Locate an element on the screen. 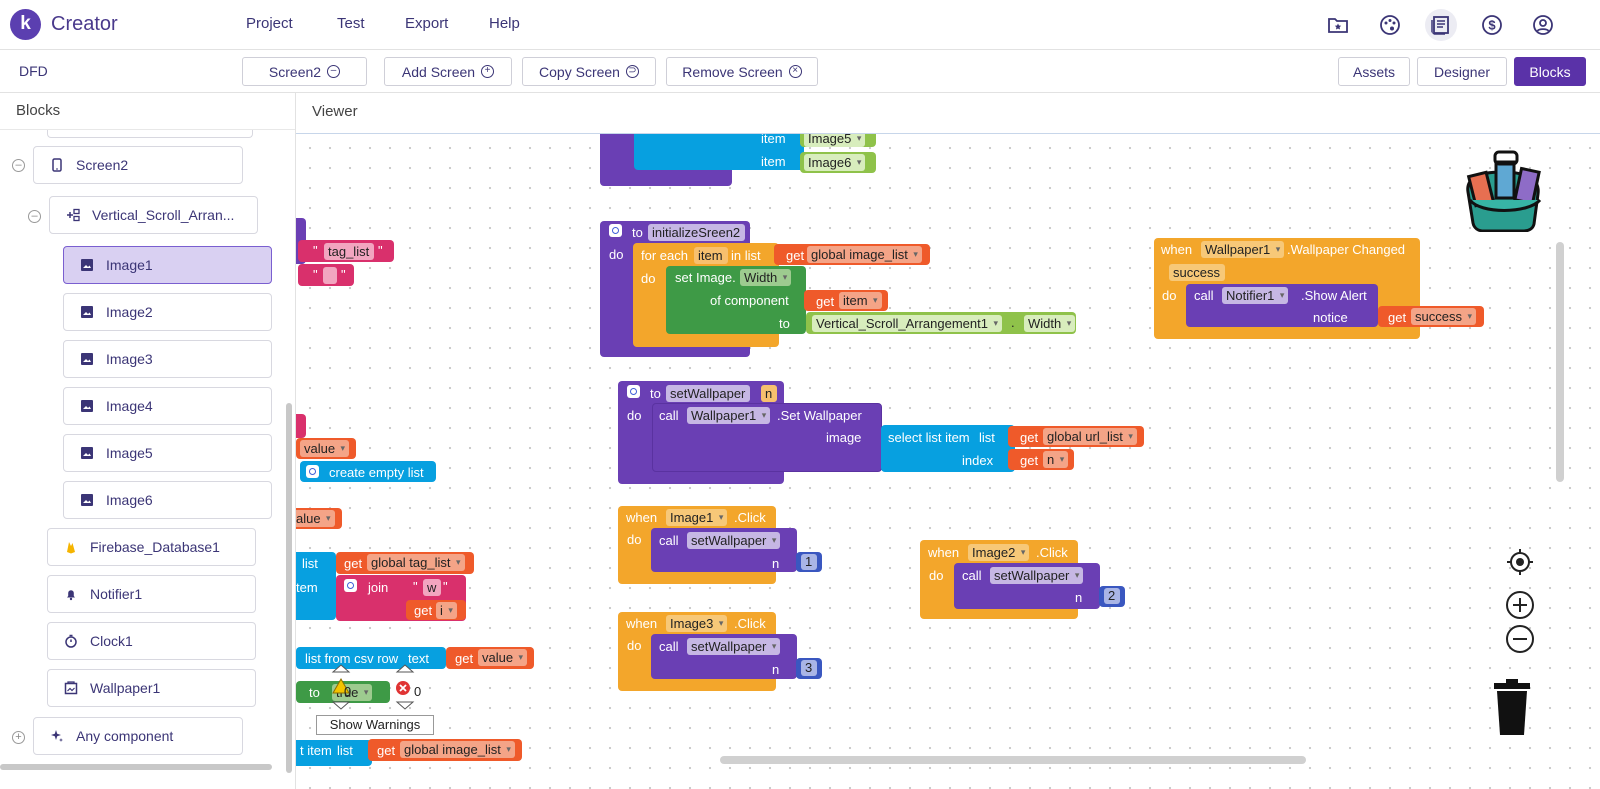 The image size is (1600, 789). backpack-icon is located at coordinates (1506, 190).